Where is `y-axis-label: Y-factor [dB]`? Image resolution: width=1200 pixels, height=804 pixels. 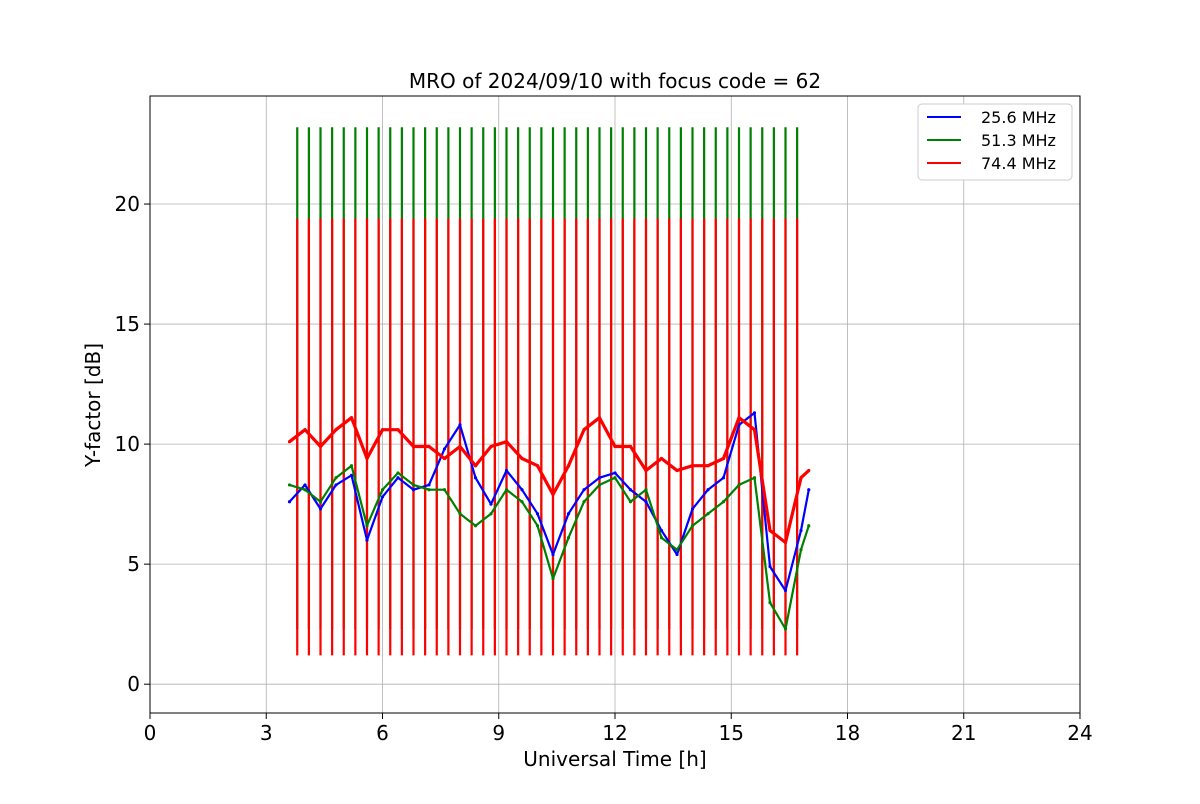
y-axis-label: Y-factor [dB] is located at coordinates (93, 405).